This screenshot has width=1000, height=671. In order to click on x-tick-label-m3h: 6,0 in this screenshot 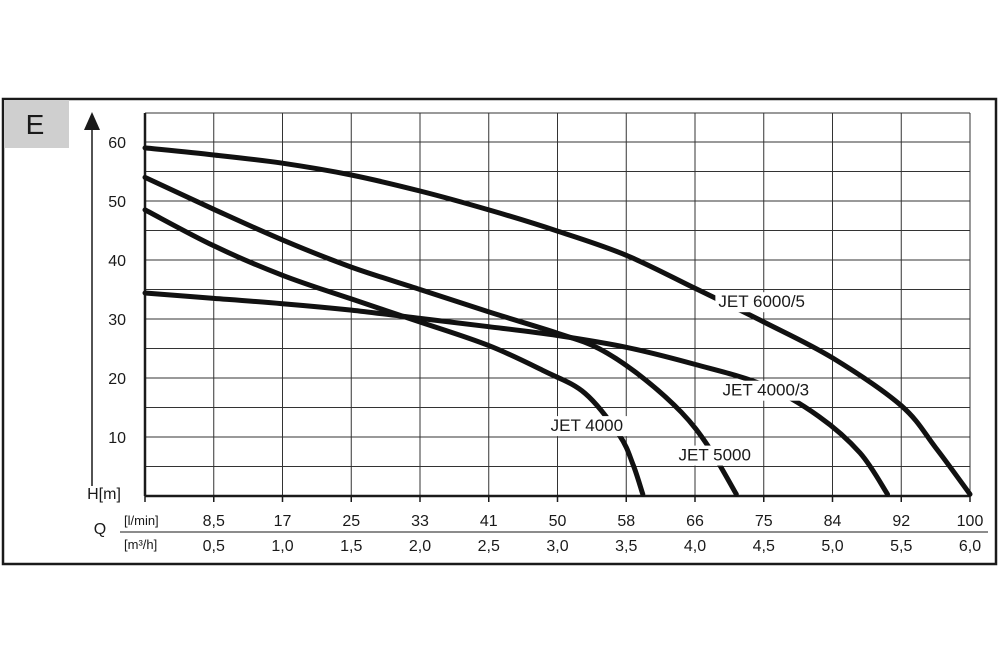, I will do `click(970, 546)`.